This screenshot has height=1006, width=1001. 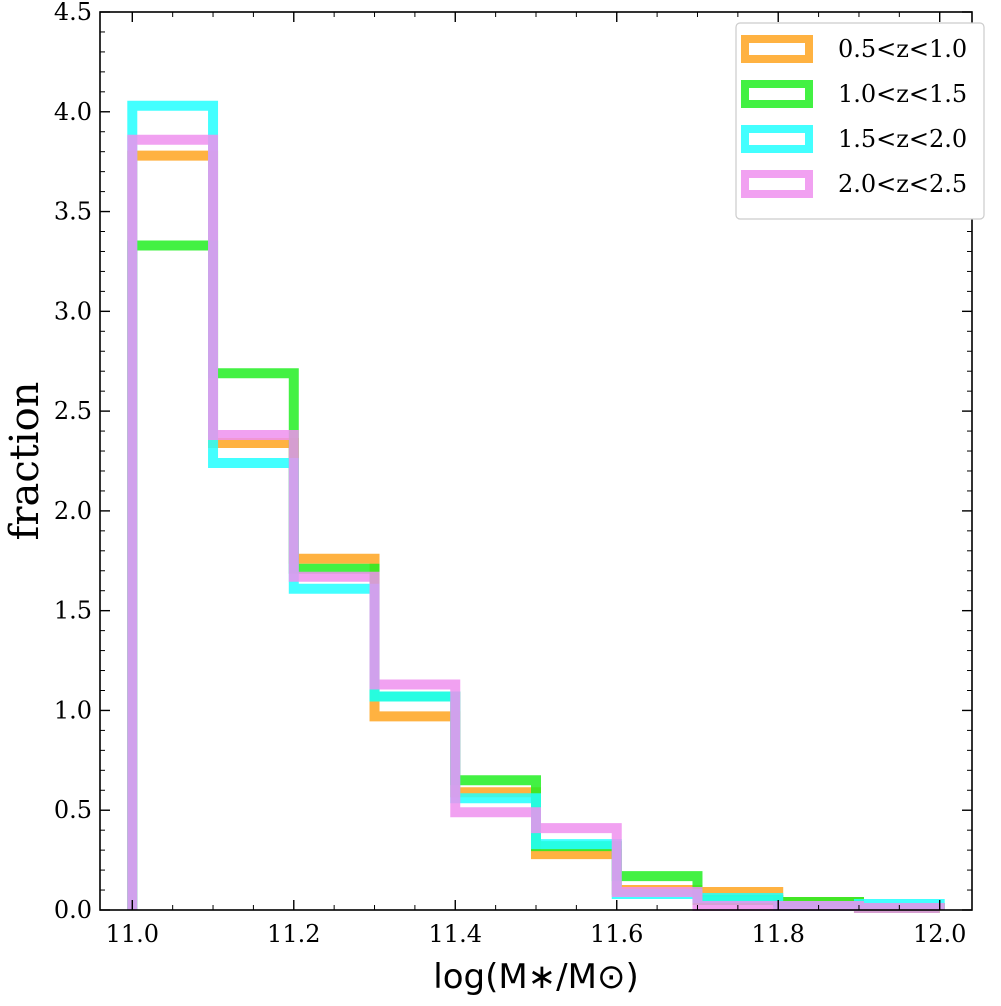 I want to click on legend-label: 2.0<z<2.5, so click(x=902, y=184).